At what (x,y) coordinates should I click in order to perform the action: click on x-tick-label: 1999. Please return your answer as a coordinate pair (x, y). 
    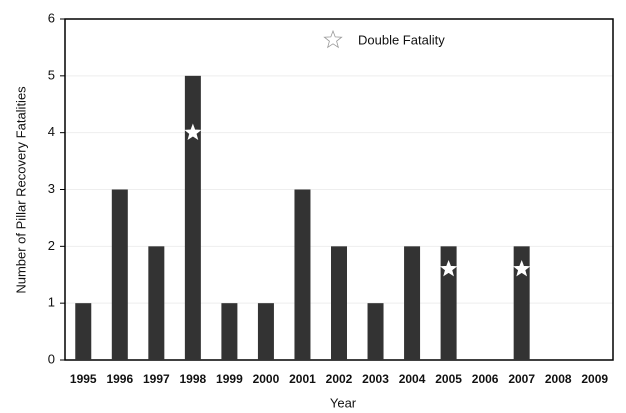
    Looking at the image, I should click on (229, 379).